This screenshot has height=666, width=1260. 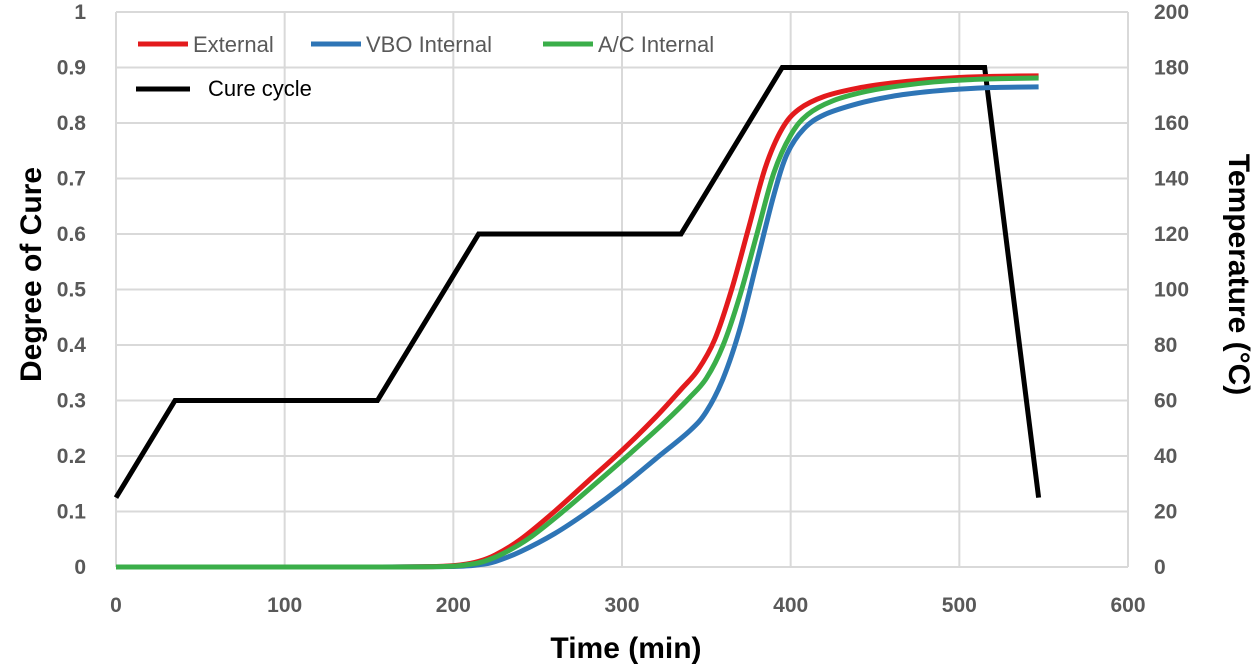 What do you see at coordinates (116, 605) in the screenshot?
I see `x-tick-label: 0` at bounding box center [116, 605].